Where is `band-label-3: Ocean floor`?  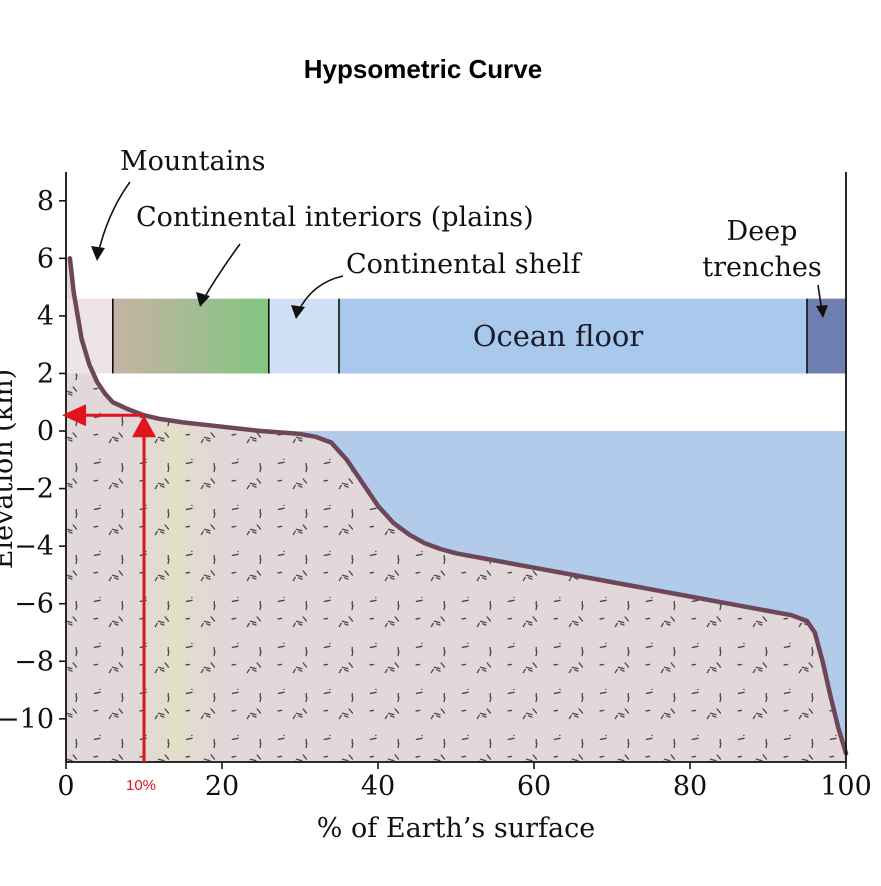
band-label-3: Ocean floor is located at coordinates (558, 336).